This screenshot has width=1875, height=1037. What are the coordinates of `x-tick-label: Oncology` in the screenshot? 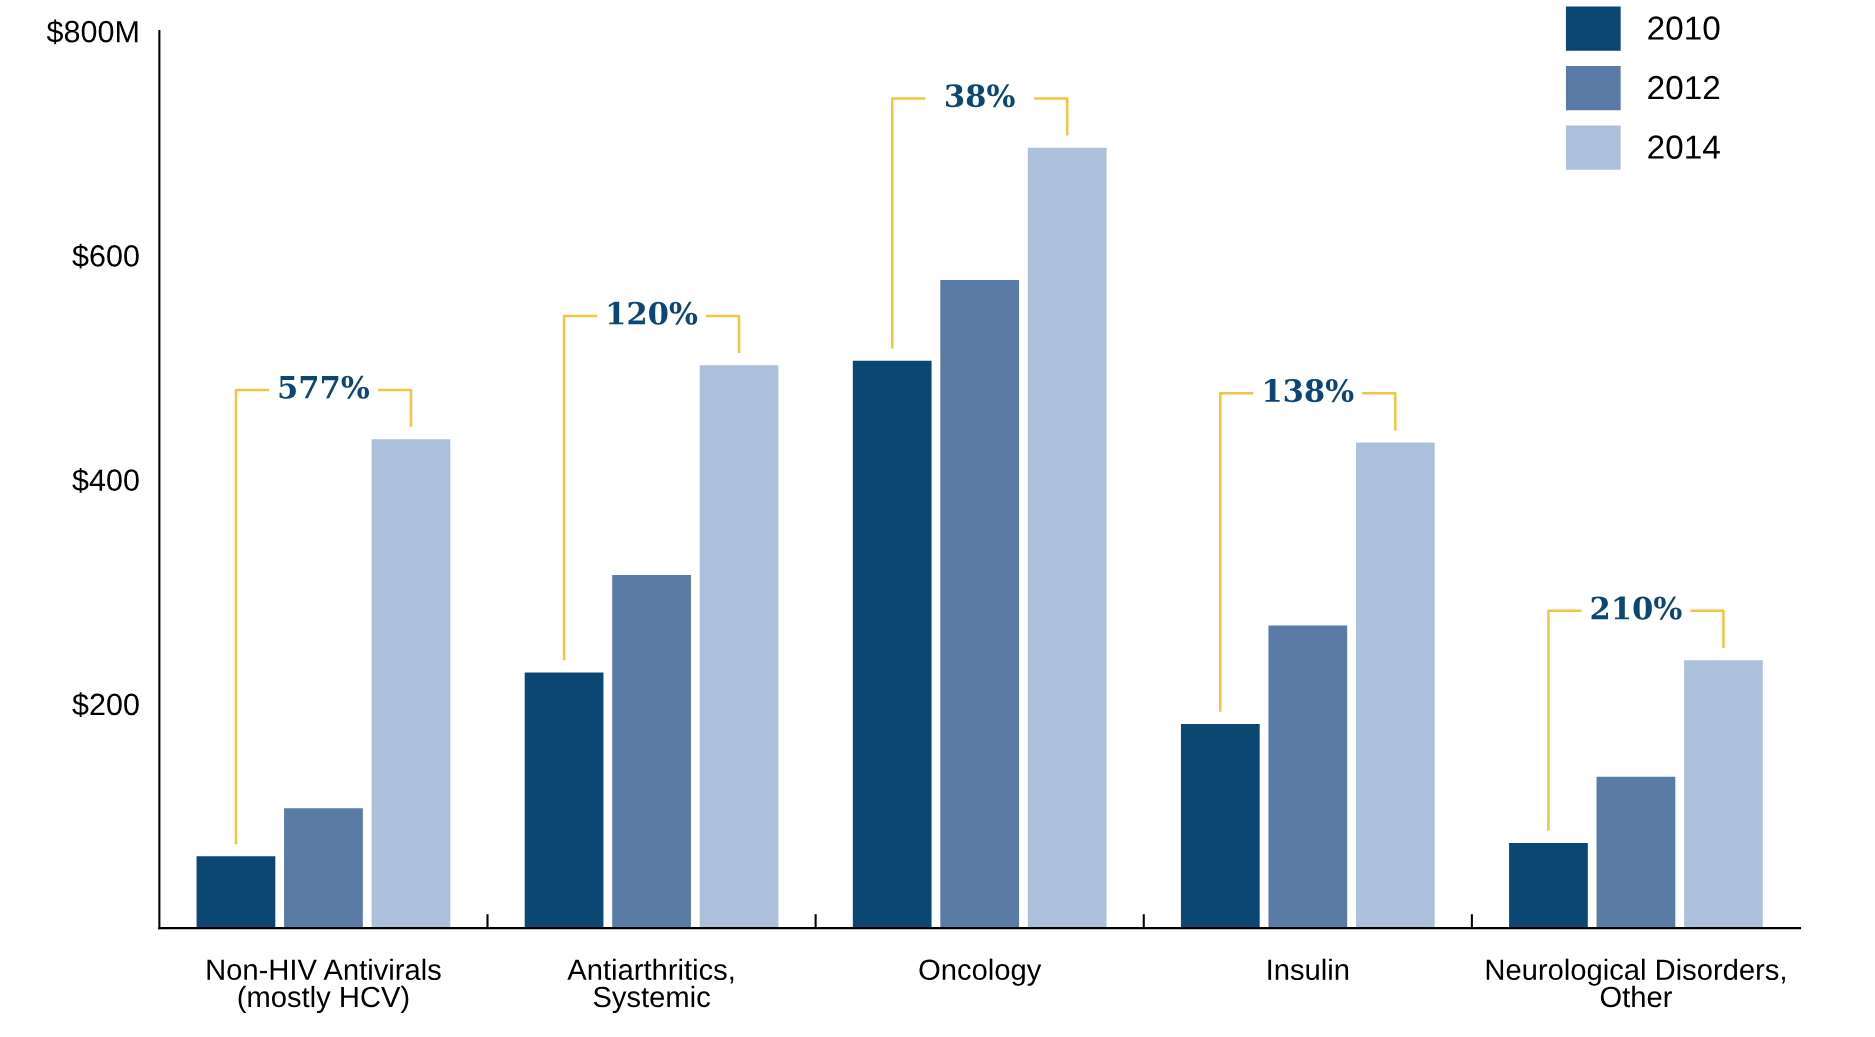 It's located at (980, 972).